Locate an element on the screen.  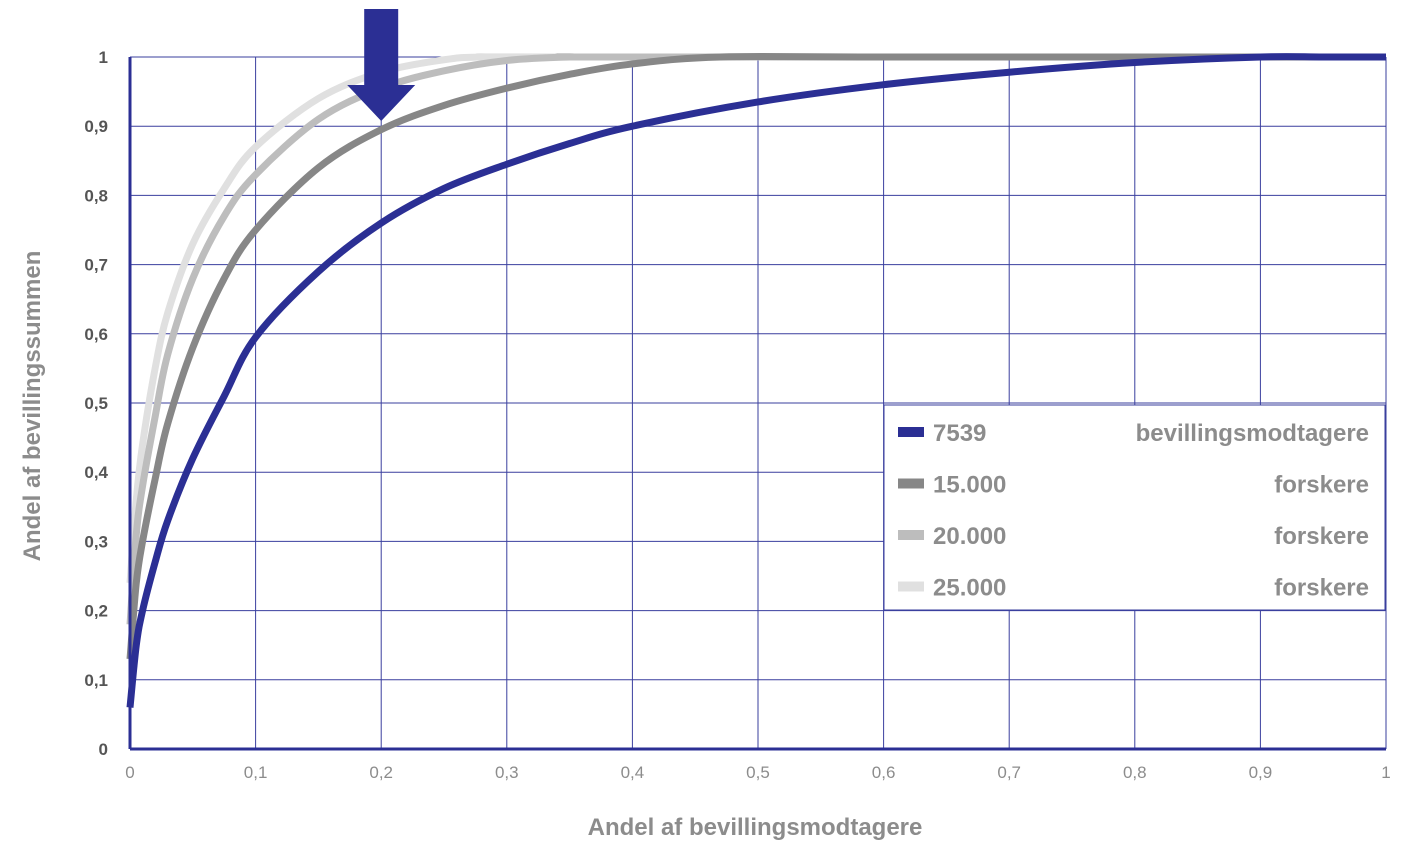
x-tick-label: 0,7 is located at coordinates (1009, 772).